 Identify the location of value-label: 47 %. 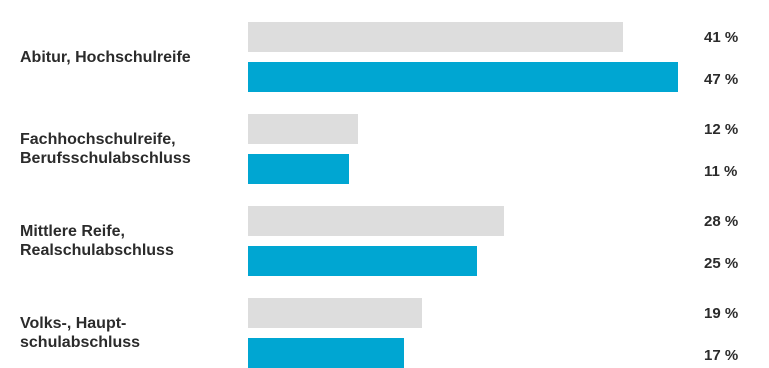
(721, 79).